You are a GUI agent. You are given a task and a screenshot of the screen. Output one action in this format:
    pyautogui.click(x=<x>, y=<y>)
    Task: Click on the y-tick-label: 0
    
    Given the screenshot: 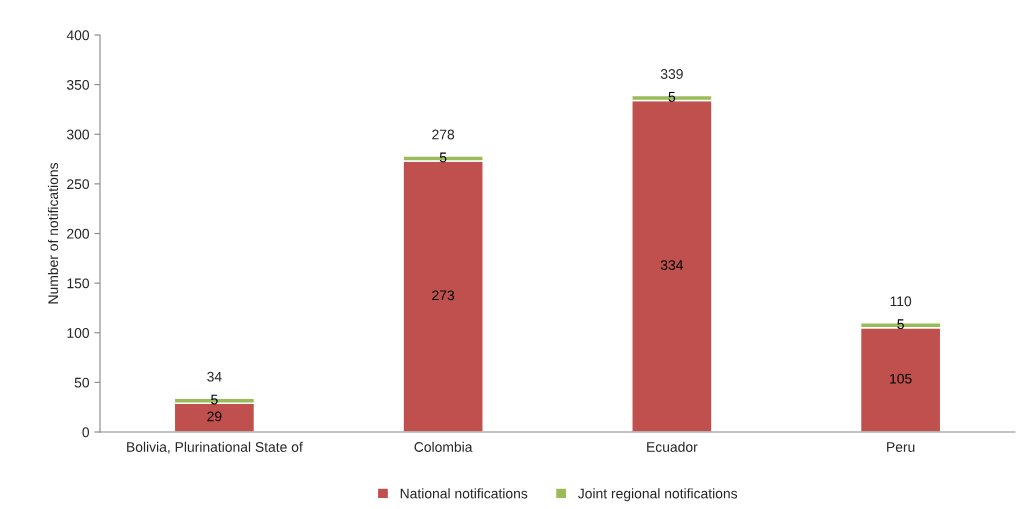 What is the action you would take?
    pyautogui.click(x=86, y=432)
    